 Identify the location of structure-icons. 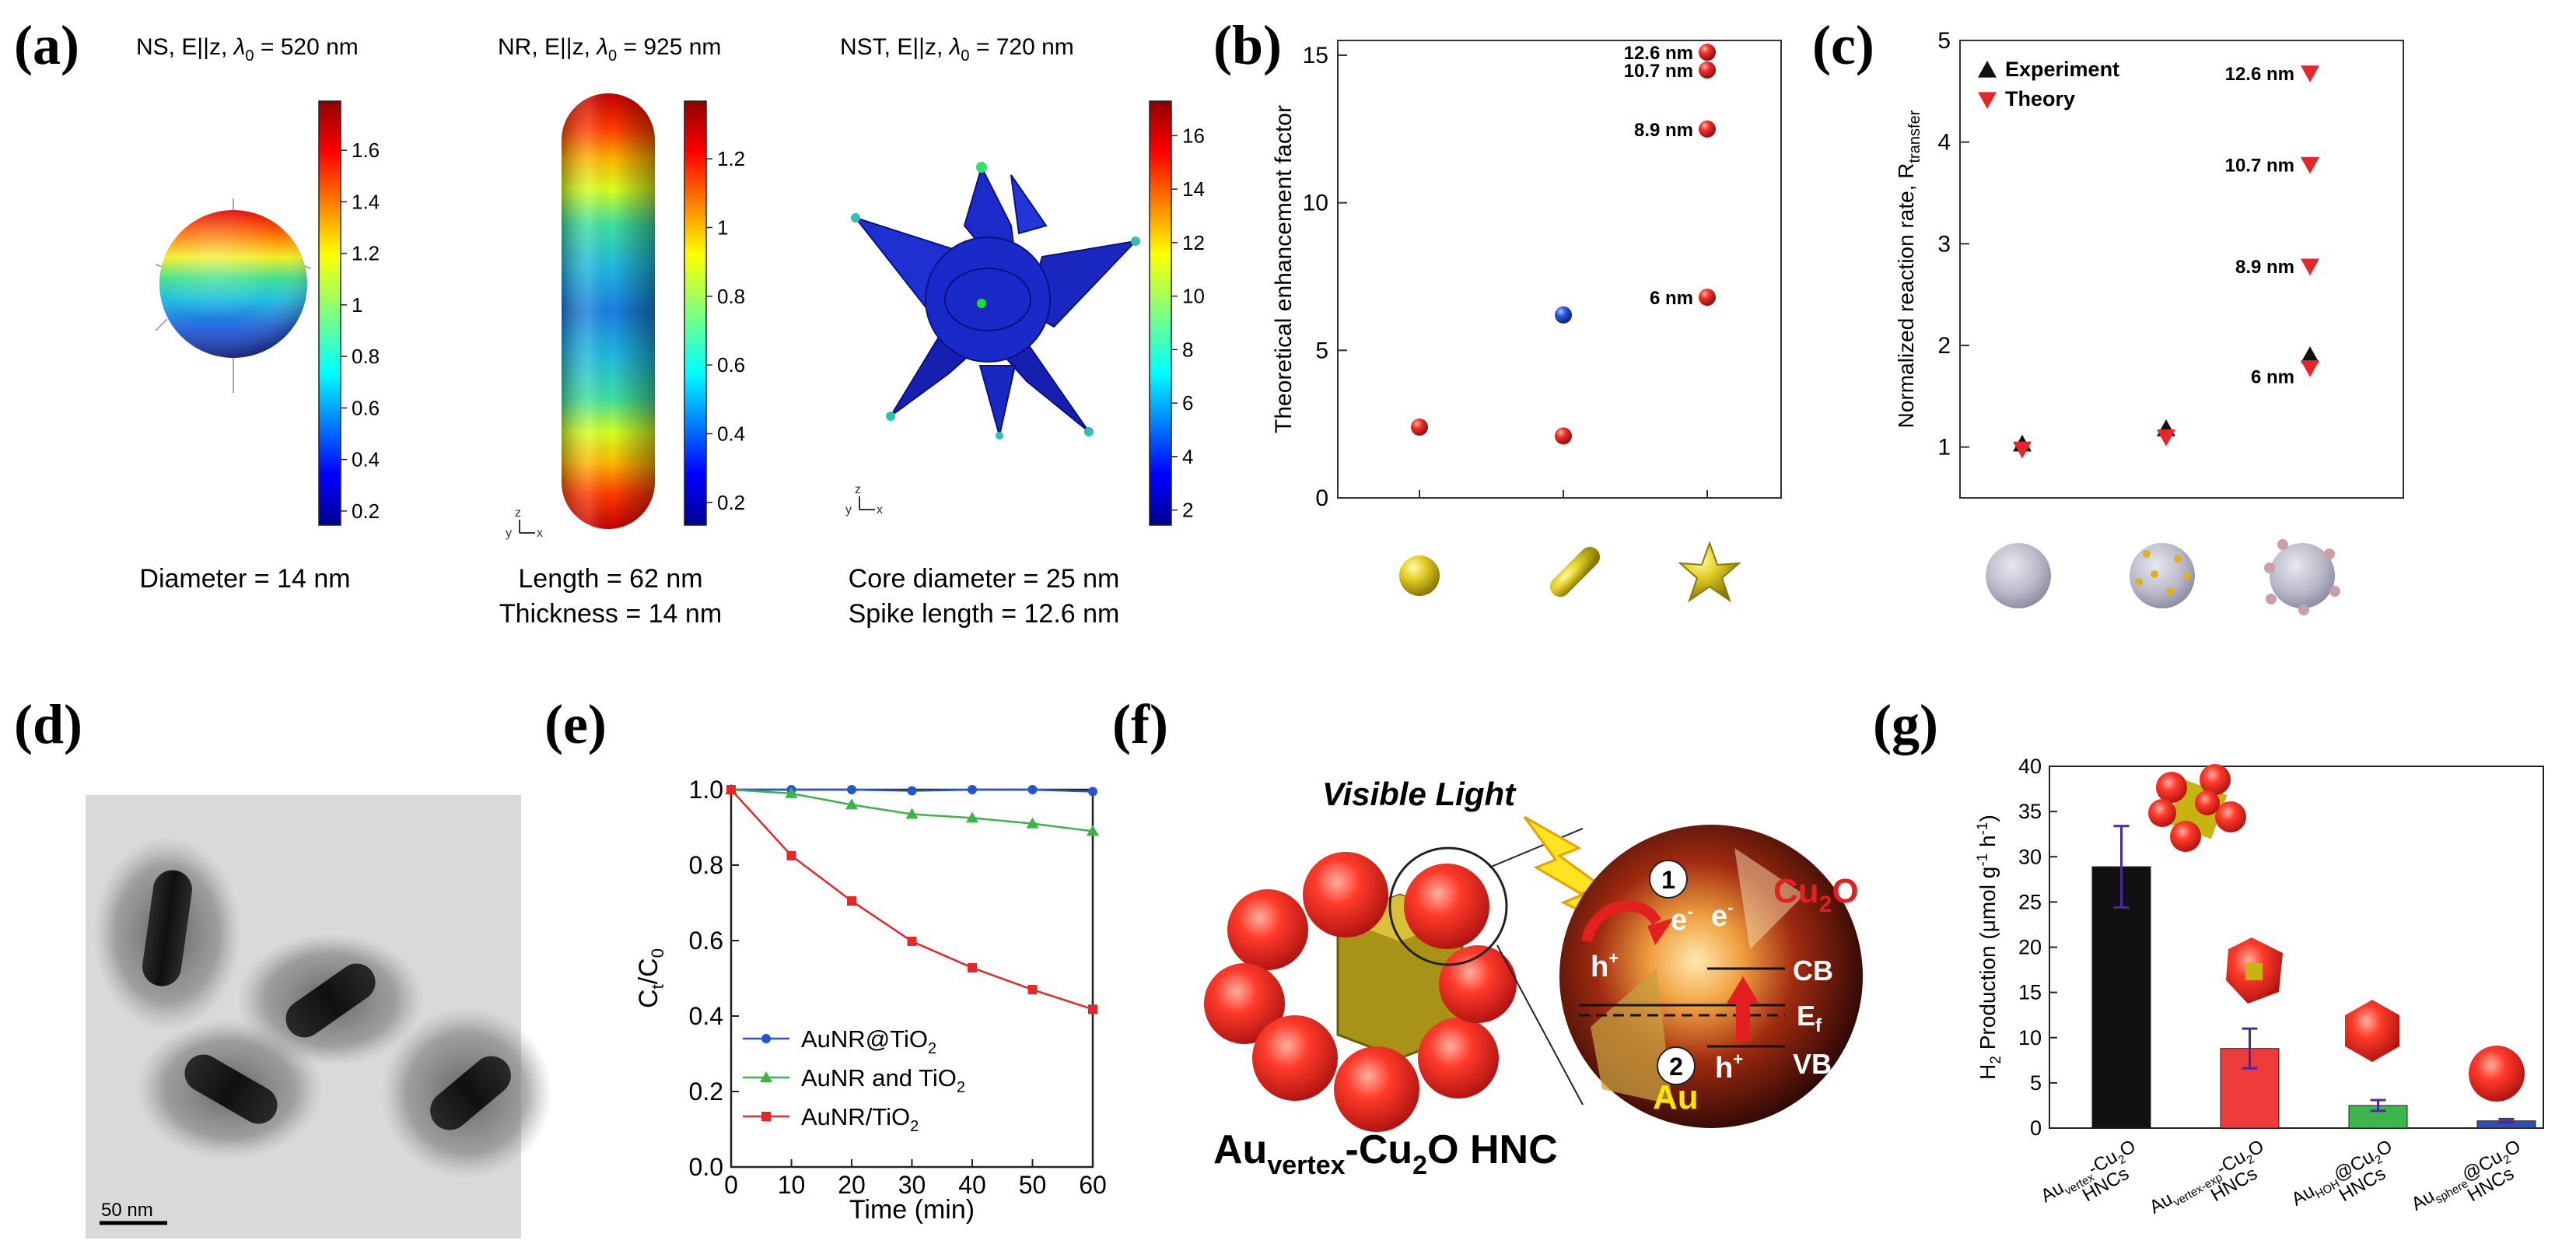
(2337, 933).